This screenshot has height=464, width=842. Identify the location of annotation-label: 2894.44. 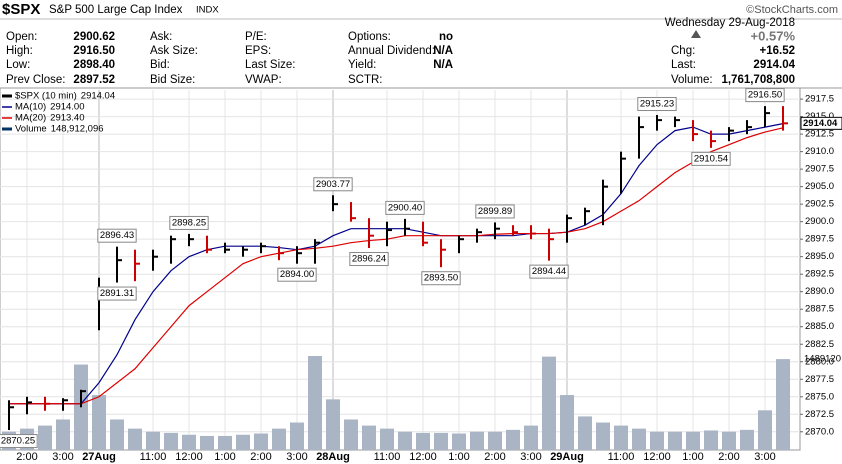
(549, 271).